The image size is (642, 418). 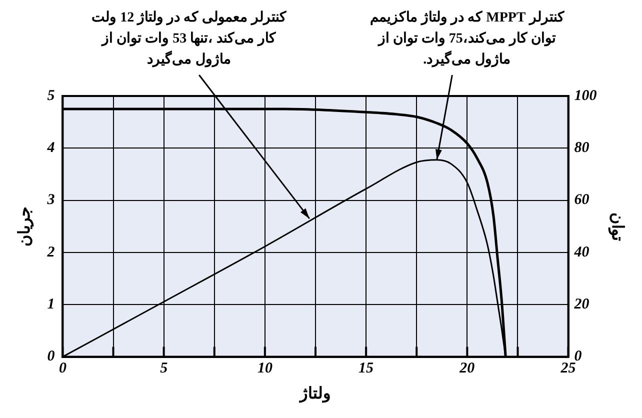 I want to click on y-tick-label: 5, so click(x=51, y=96).